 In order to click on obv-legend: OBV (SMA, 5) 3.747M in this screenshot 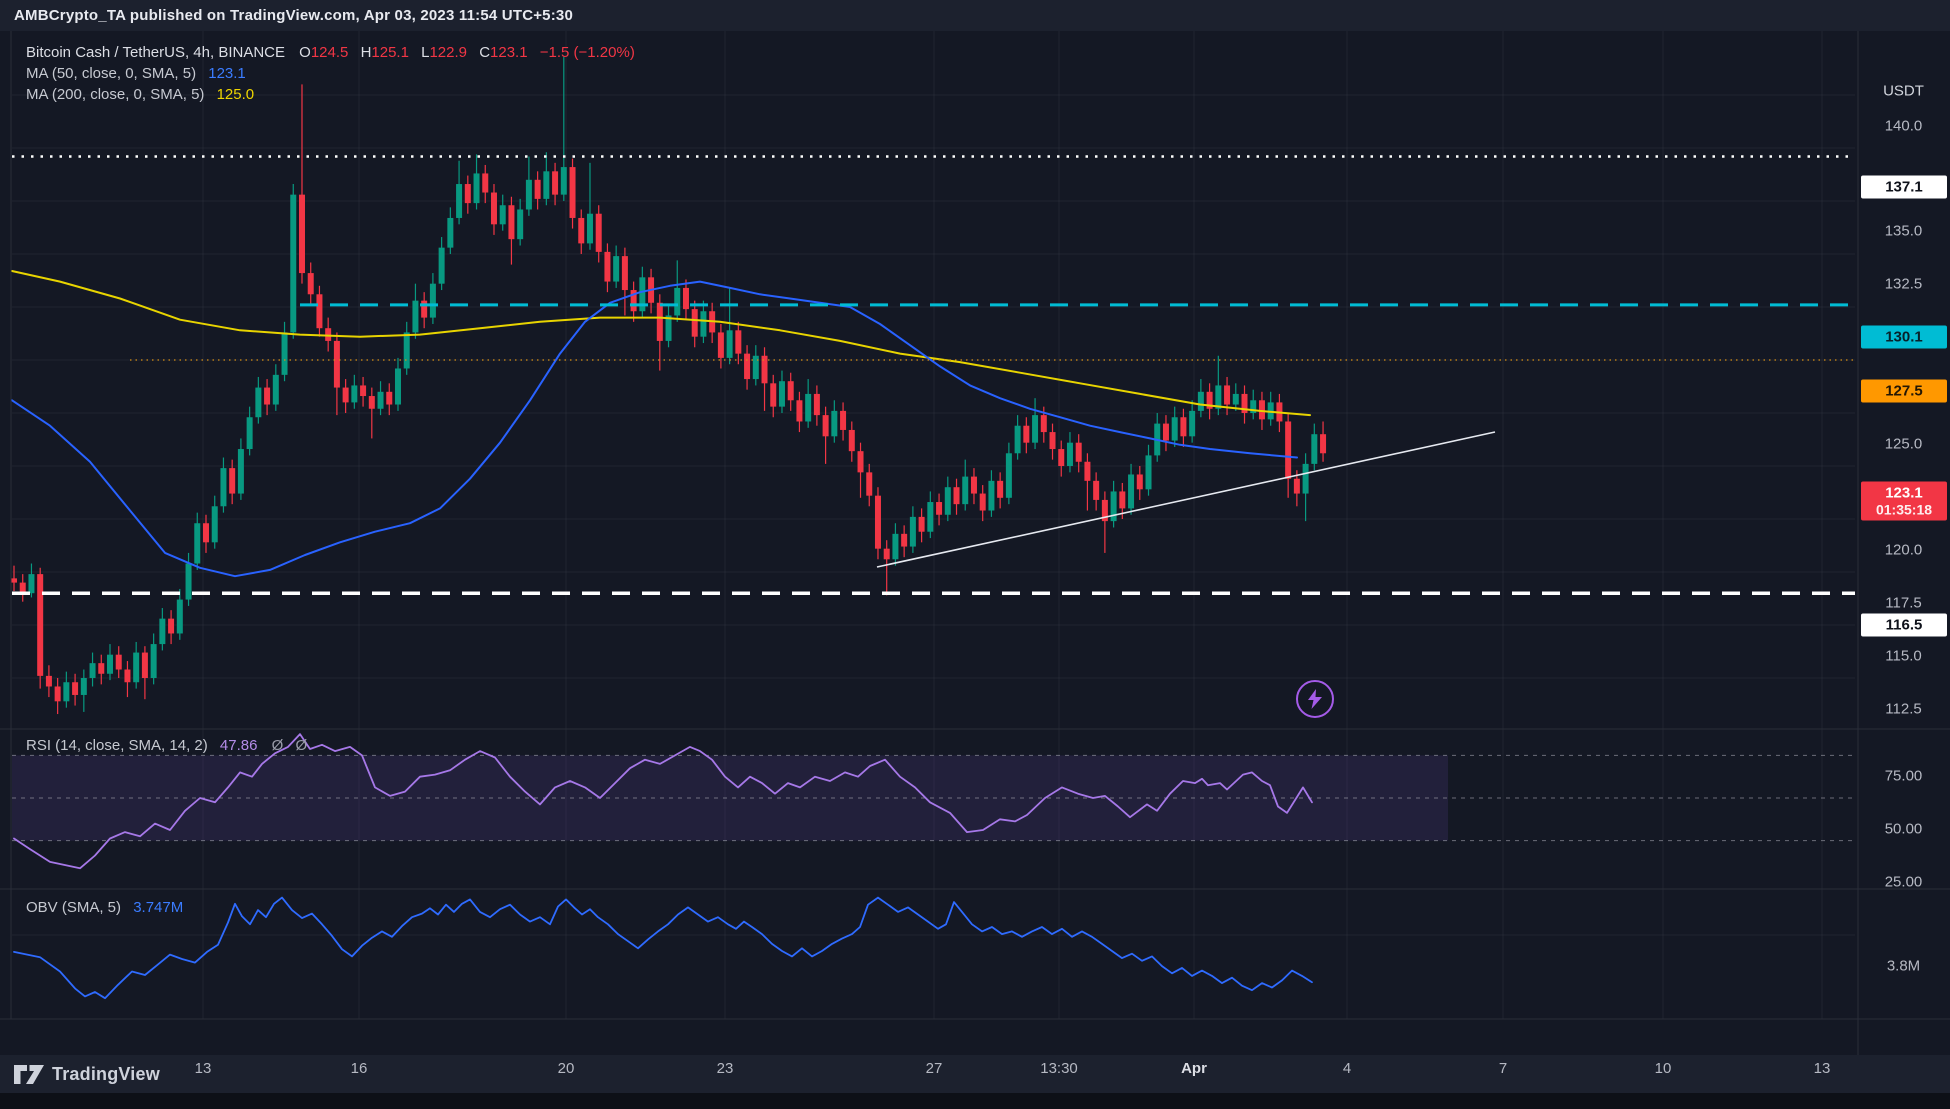, I will do `click(104, 907)`.